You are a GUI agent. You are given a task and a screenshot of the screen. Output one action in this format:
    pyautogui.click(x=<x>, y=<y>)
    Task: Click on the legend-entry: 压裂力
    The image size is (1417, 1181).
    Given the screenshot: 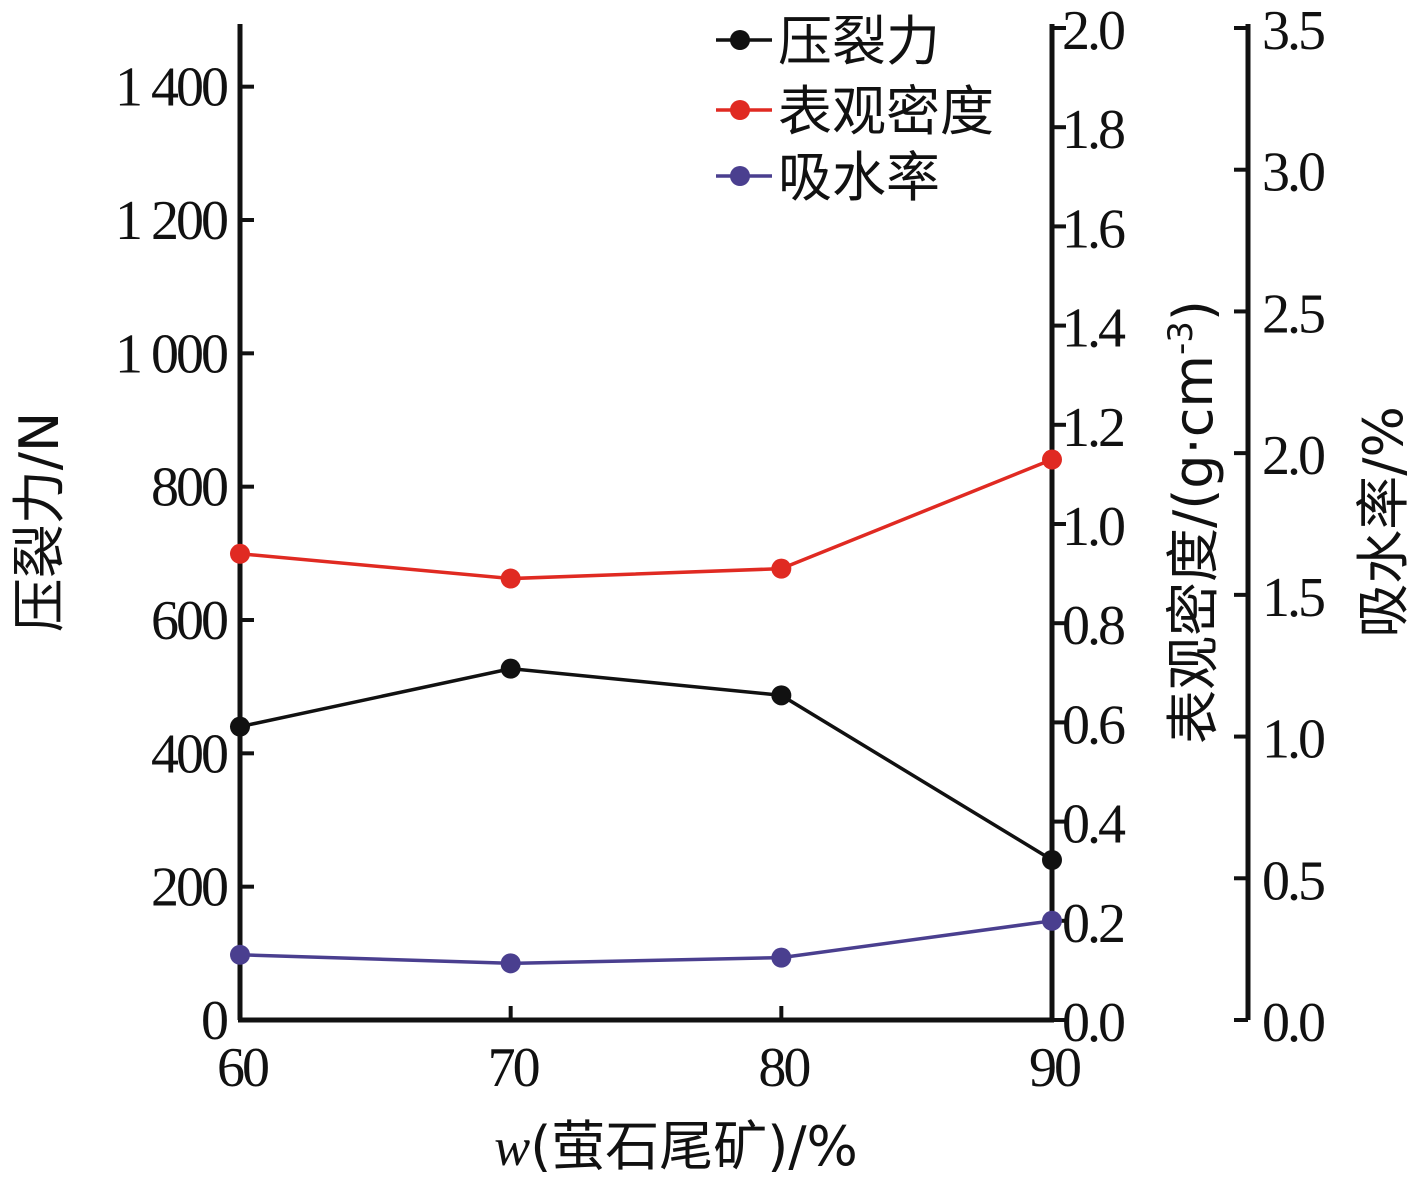 What is the action you would take?
    pyautogui.click(x=828, y=41)
    